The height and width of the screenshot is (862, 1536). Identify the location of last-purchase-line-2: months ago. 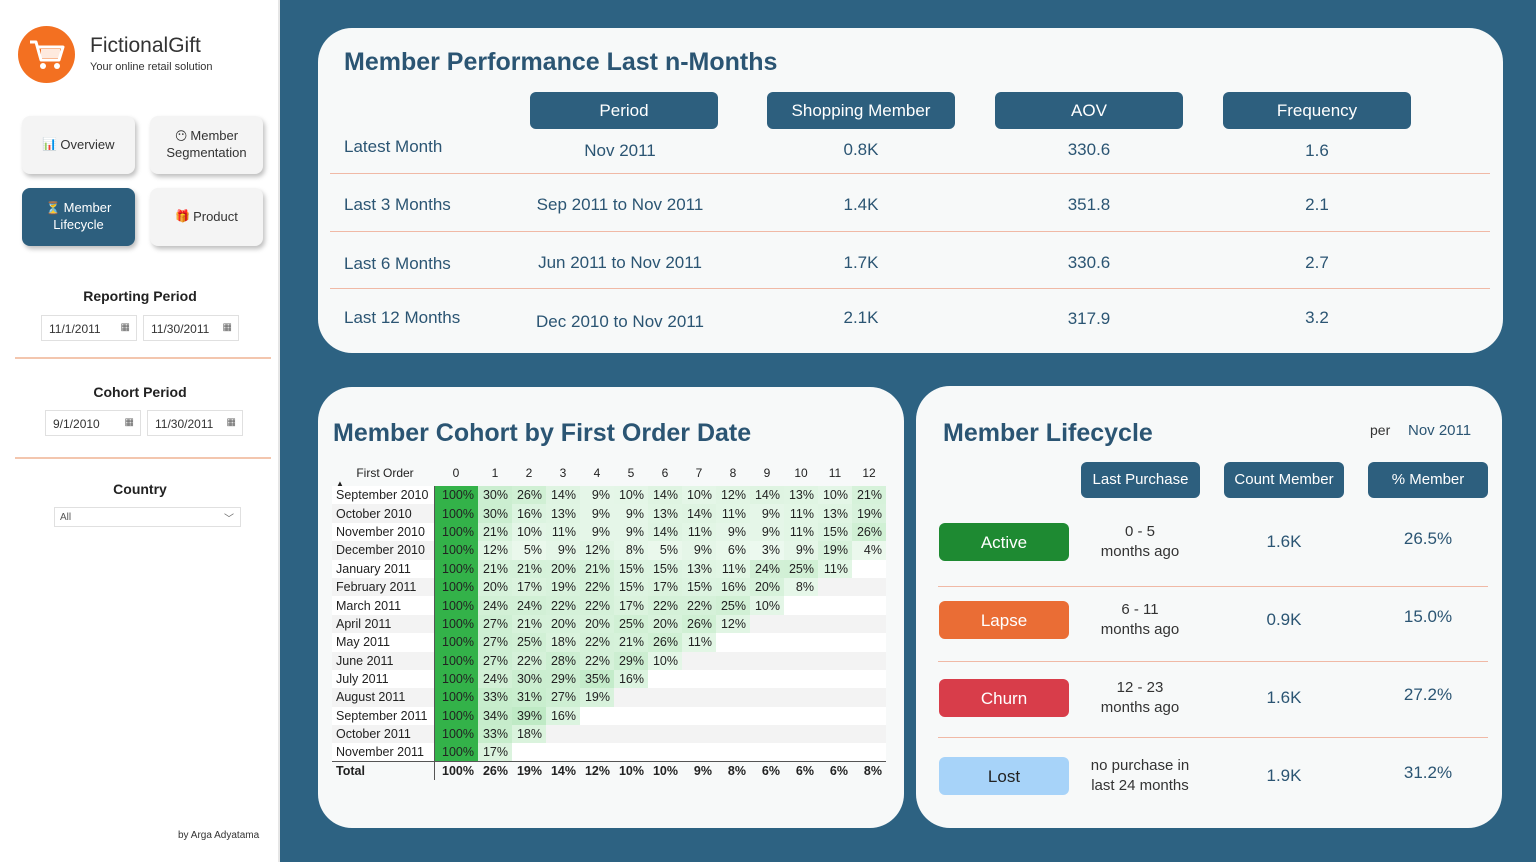
(1140, 551).